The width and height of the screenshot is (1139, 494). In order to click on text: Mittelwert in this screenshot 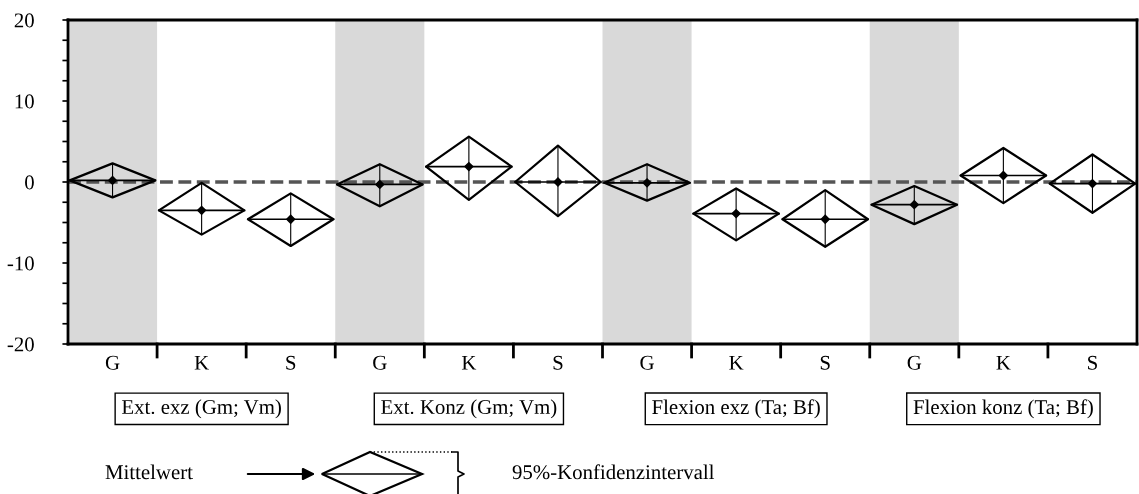, I will do `click(149, 472)`.